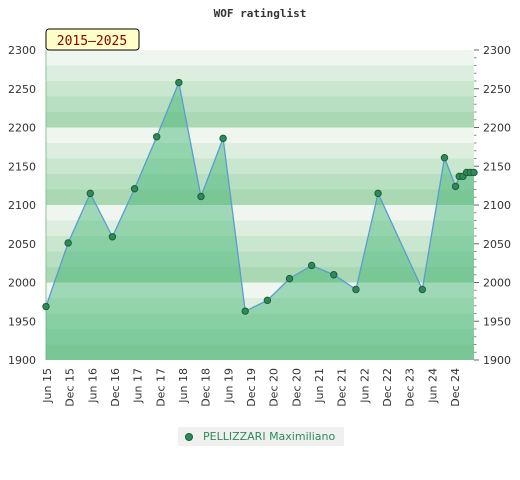  What do you see at coordinates (22, 321) in the screenshot?
I see `y-tick-label-left: 1950` at bounding box center [22, 321].